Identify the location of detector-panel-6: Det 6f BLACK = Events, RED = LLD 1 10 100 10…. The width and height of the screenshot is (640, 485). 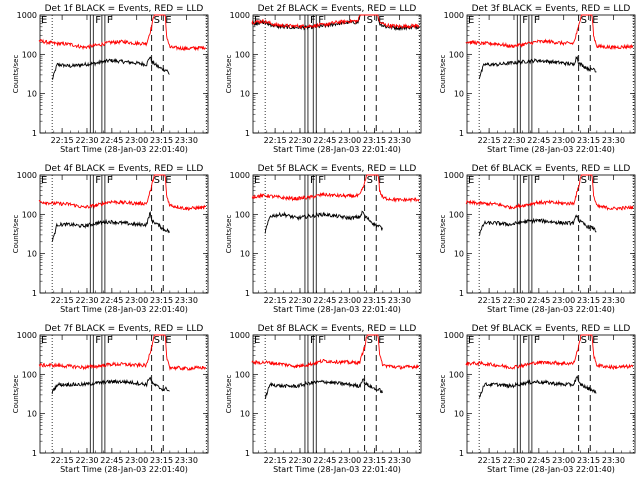
(537, 239).